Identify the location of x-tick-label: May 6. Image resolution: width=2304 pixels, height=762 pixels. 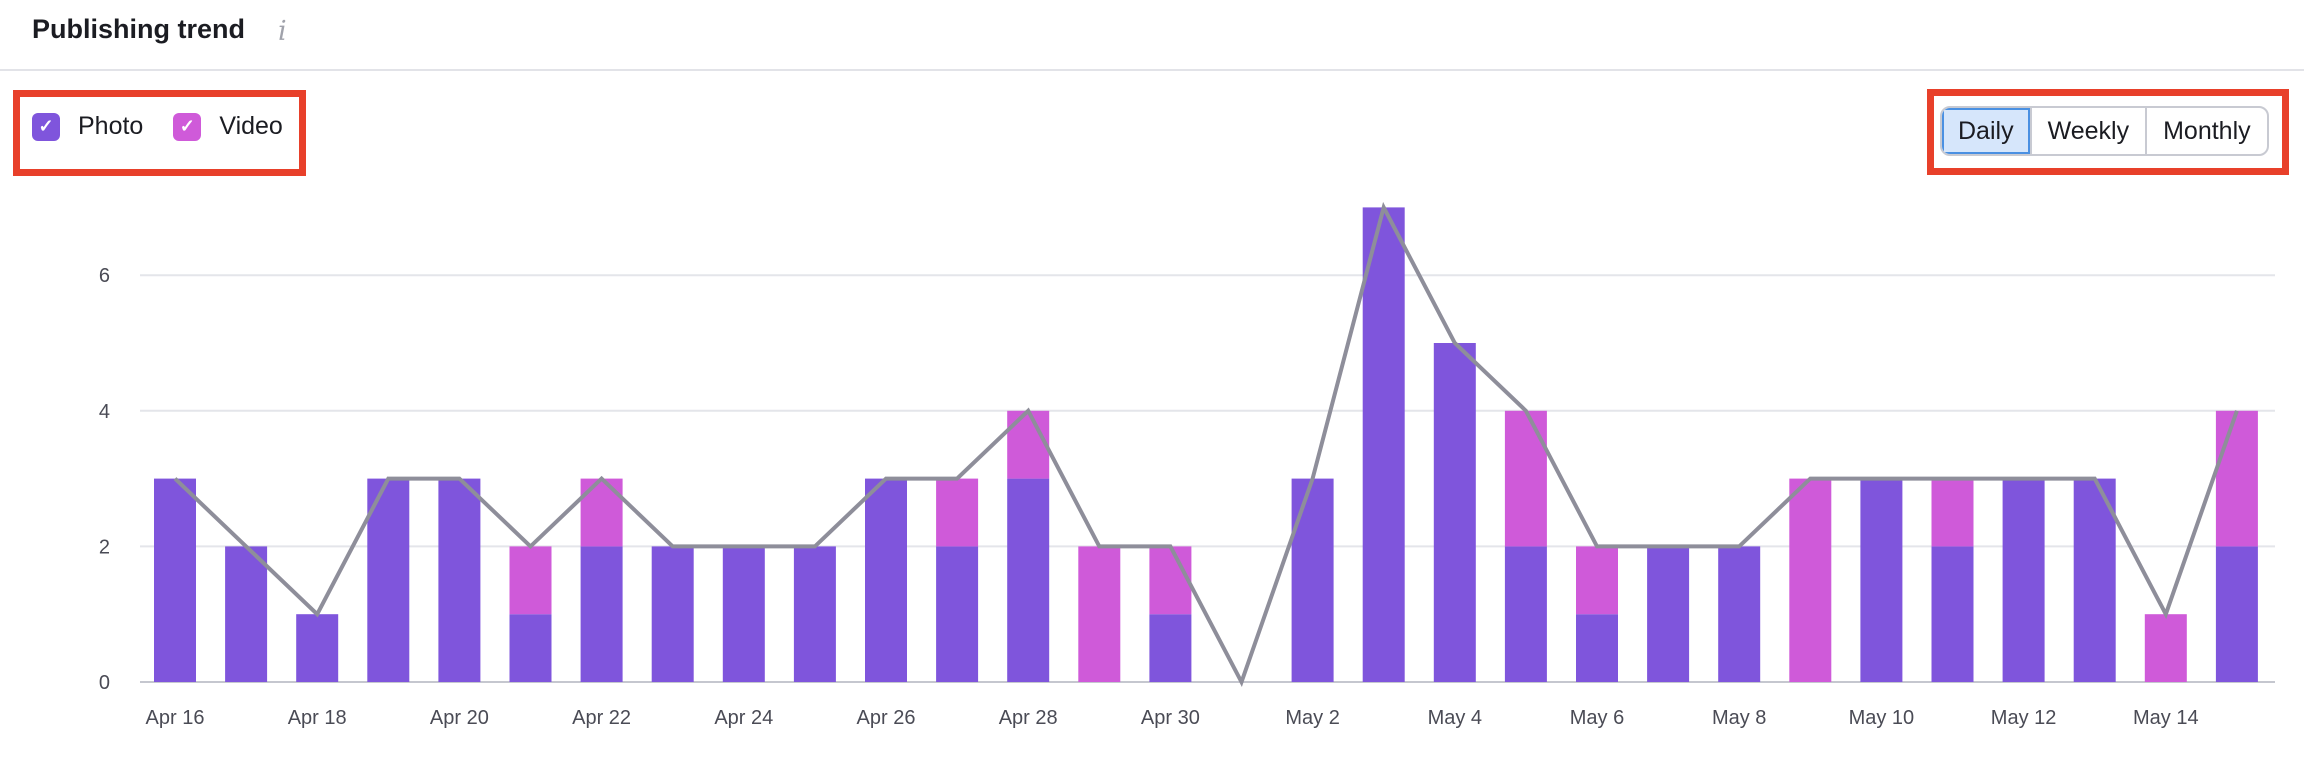
(1597, 718).